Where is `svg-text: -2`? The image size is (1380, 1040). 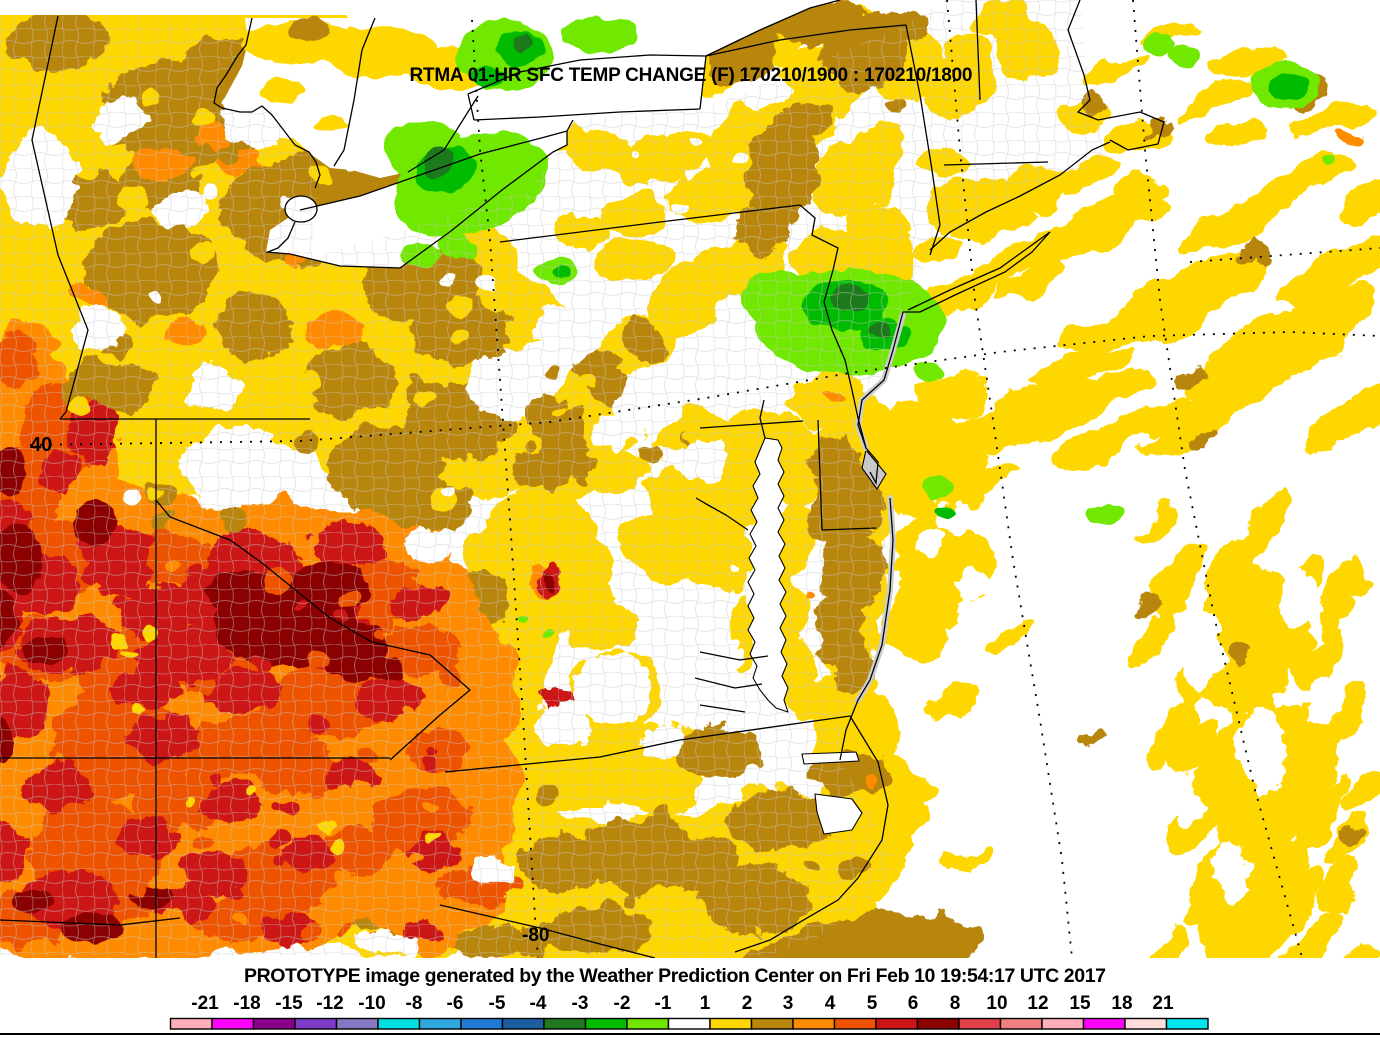
svg-text: -2 is located at coordinates (622, 1003).